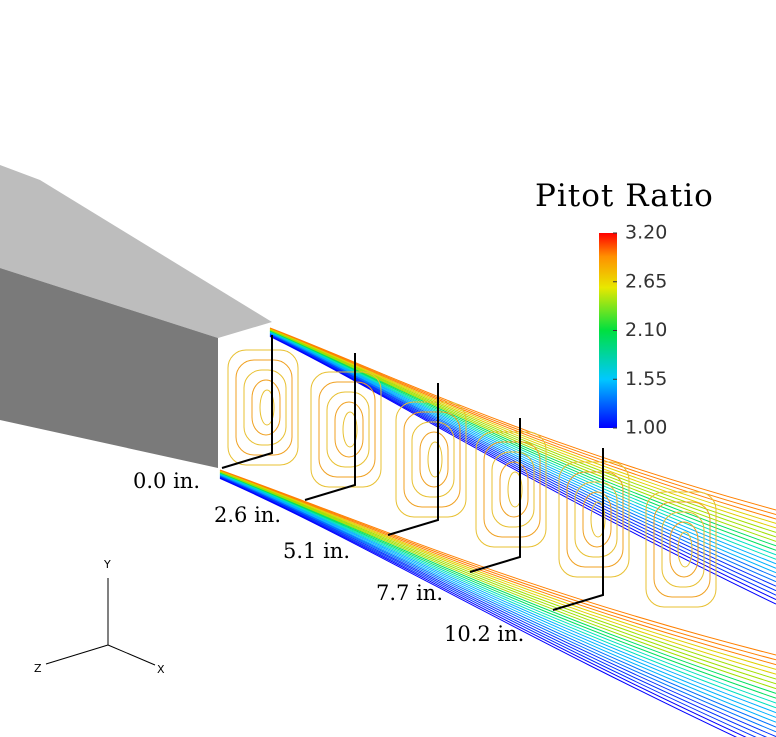 The height and width of the screenshot is (737, 776). I want to click on station-label: 10.2 in., so click(484, 634).